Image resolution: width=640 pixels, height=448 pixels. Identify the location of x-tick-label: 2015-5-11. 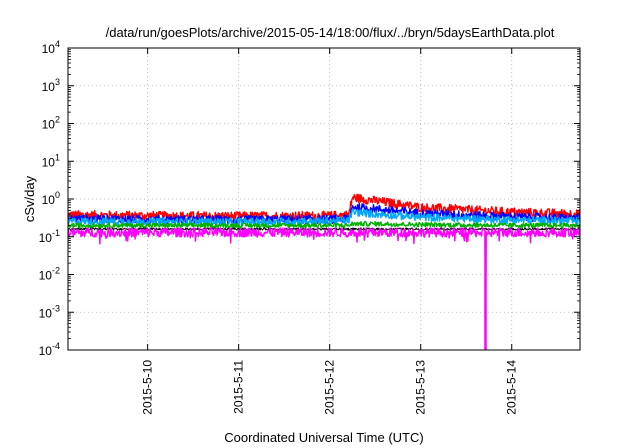
(239, 387).